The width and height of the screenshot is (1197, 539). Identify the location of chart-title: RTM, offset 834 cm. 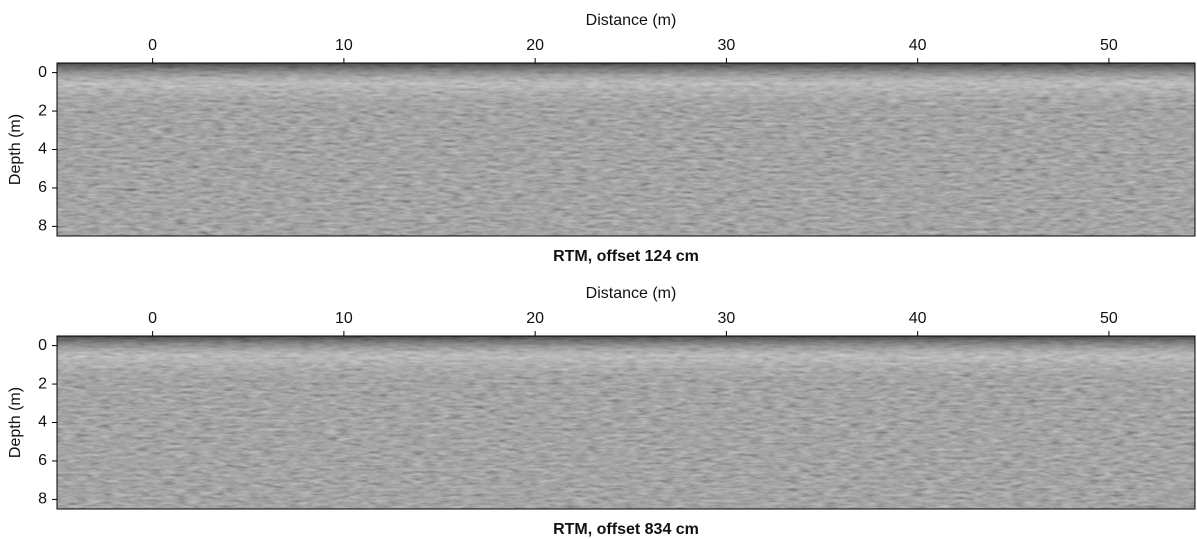
(626, 529).